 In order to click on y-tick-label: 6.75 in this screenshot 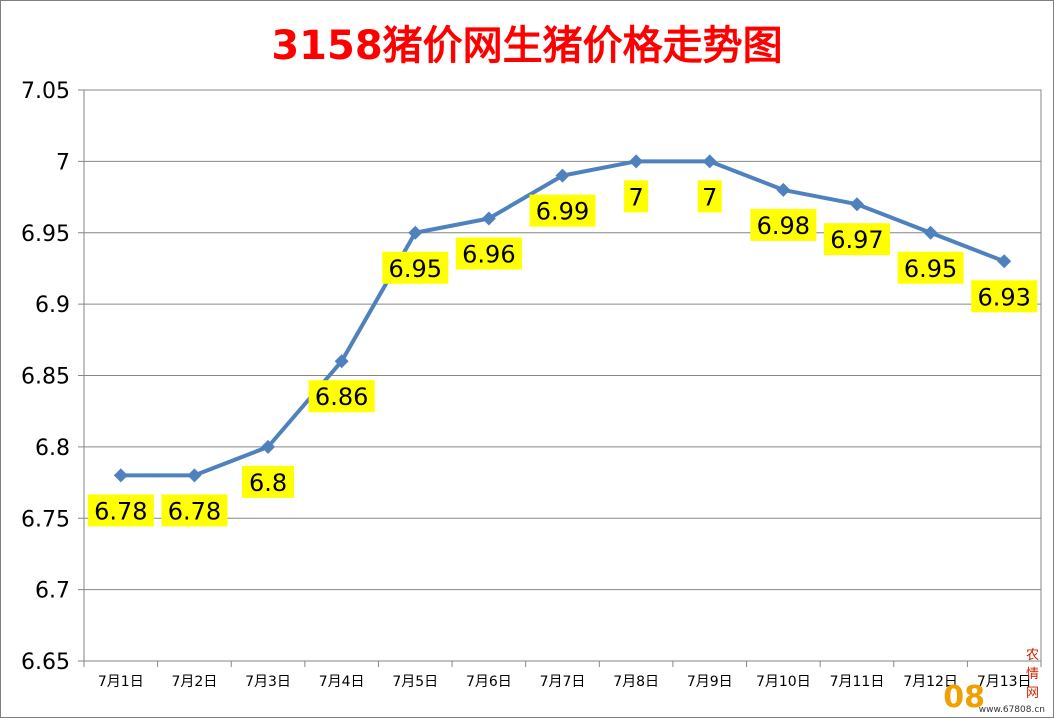, I will do `click(45, 519)`.